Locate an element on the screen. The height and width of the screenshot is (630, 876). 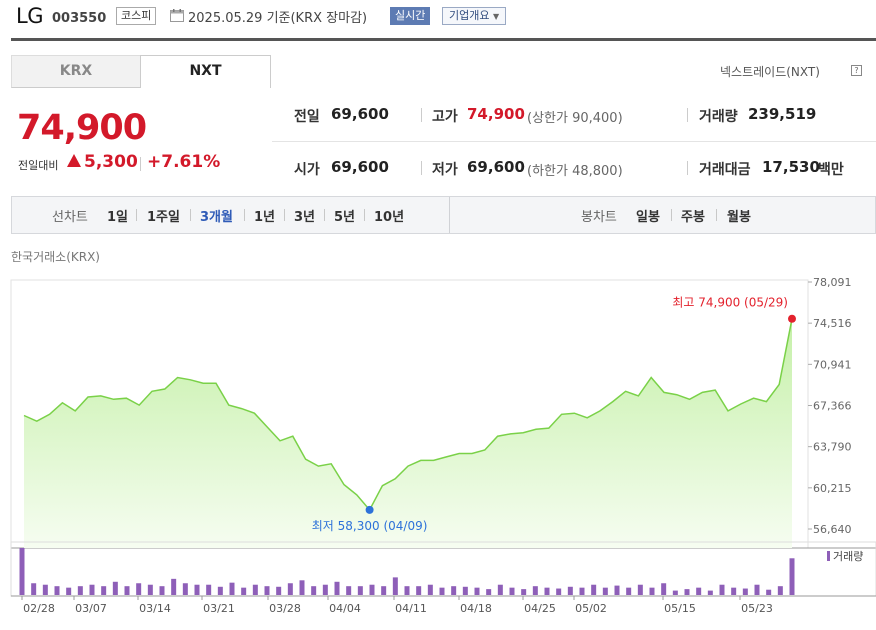
period-1w: 1주일 is located at coordinates (163, 217).